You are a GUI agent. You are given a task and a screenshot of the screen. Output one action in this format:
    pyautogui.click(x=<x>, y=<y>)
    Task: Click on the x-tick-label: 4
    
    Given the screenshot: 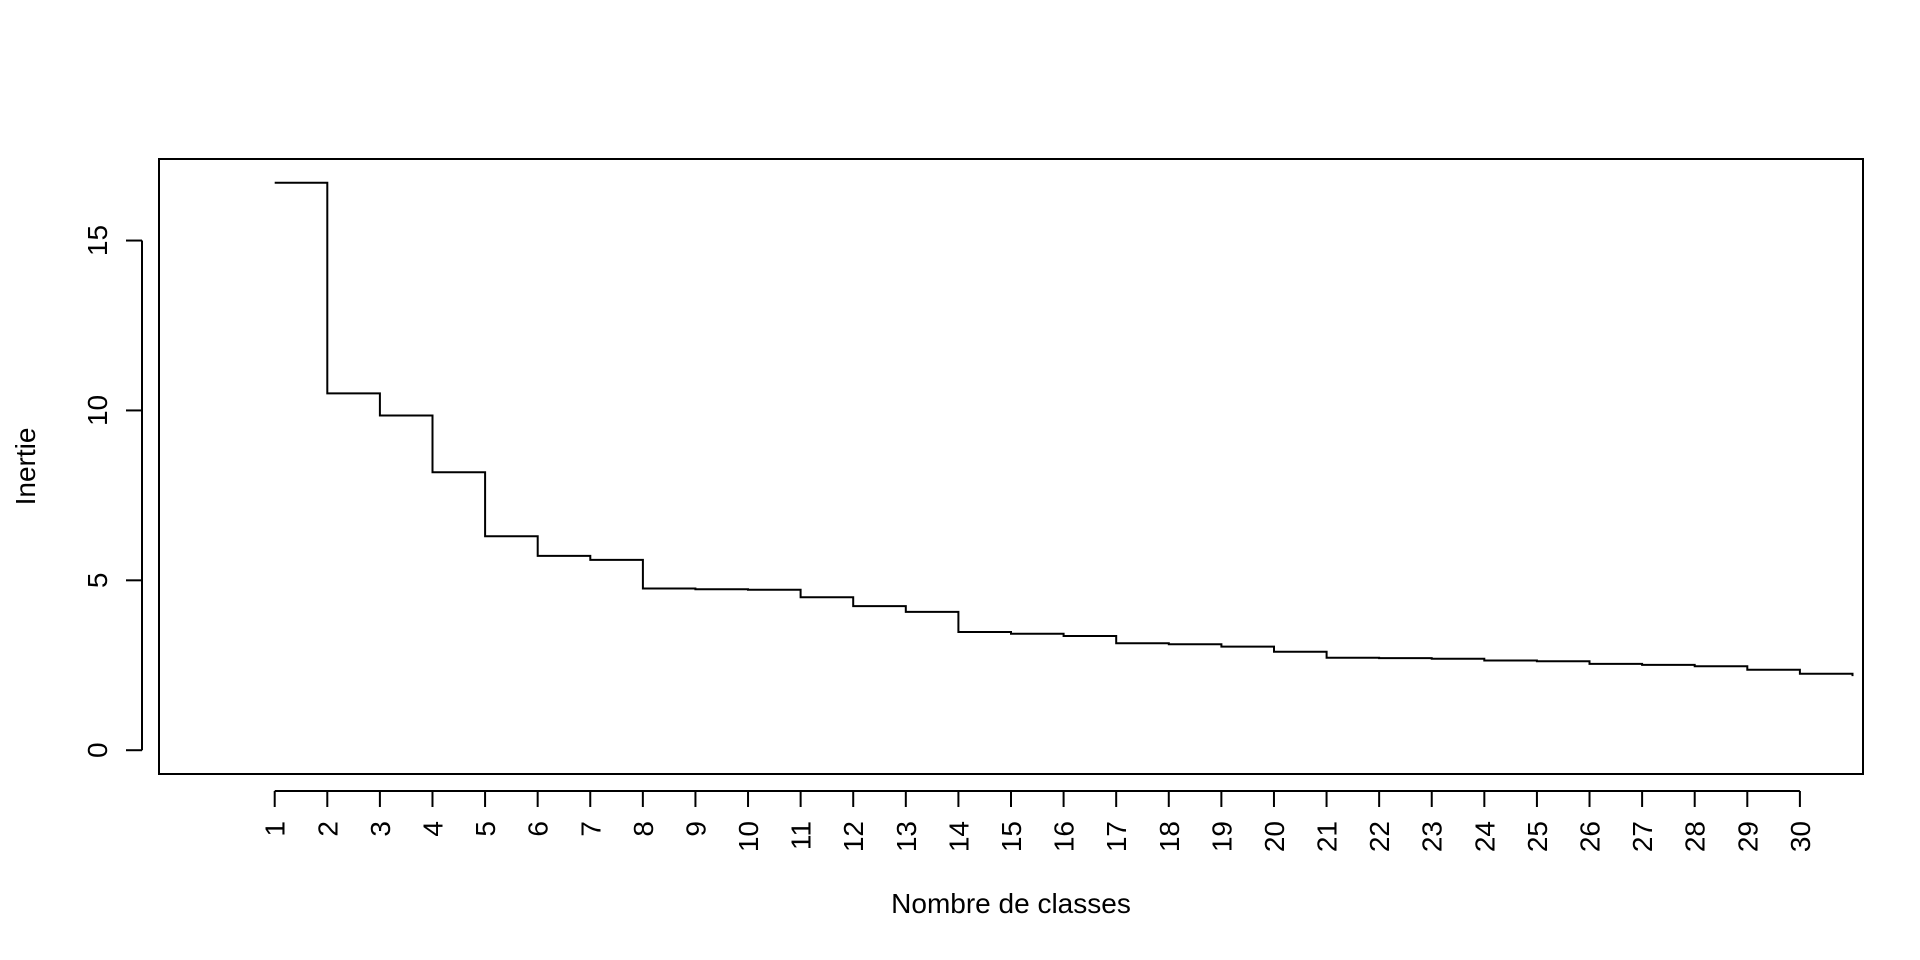 What is the action you would take?
    pyautogui.click(x=432, y=829)
    